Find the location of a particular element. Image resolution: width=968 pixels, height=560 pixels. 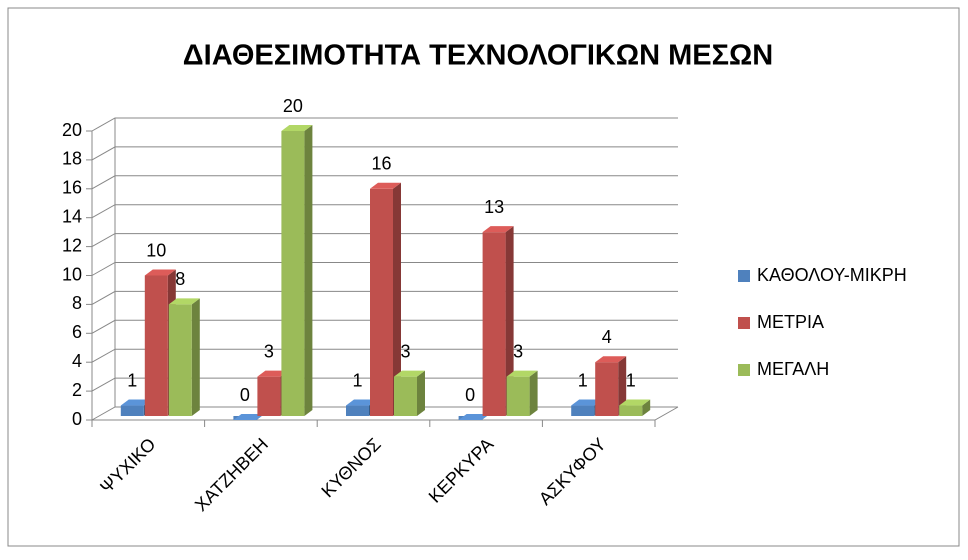

y-tick-label: 18 is located at coordinates (72, 159).